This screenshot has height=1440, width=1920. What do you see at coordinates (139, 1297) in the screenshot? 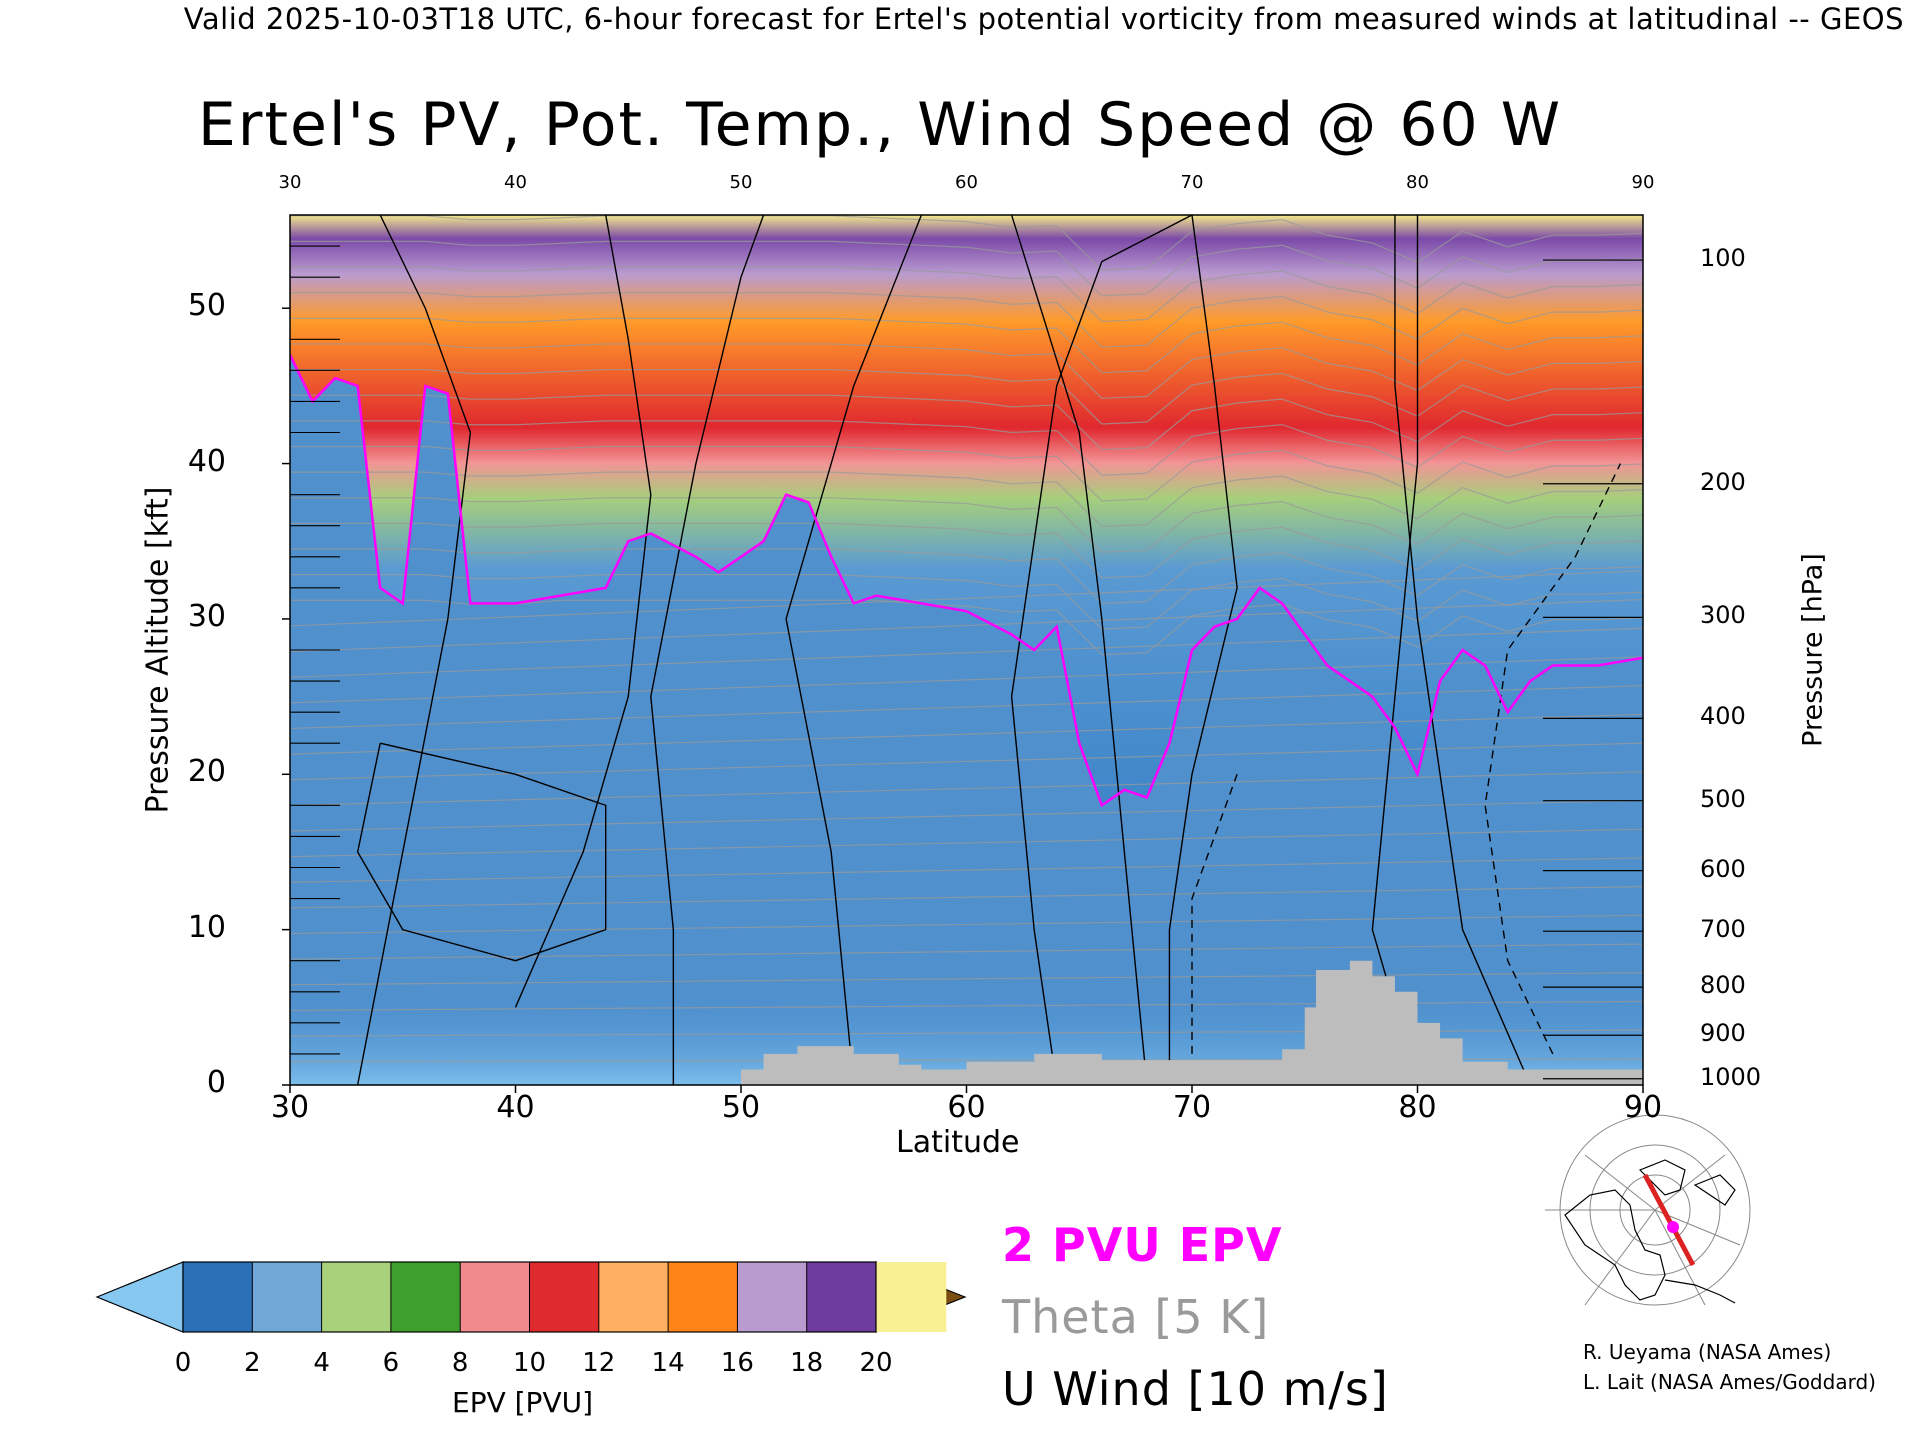
I see `colorbar-under-arrow` at bounding box center [139, 1297].